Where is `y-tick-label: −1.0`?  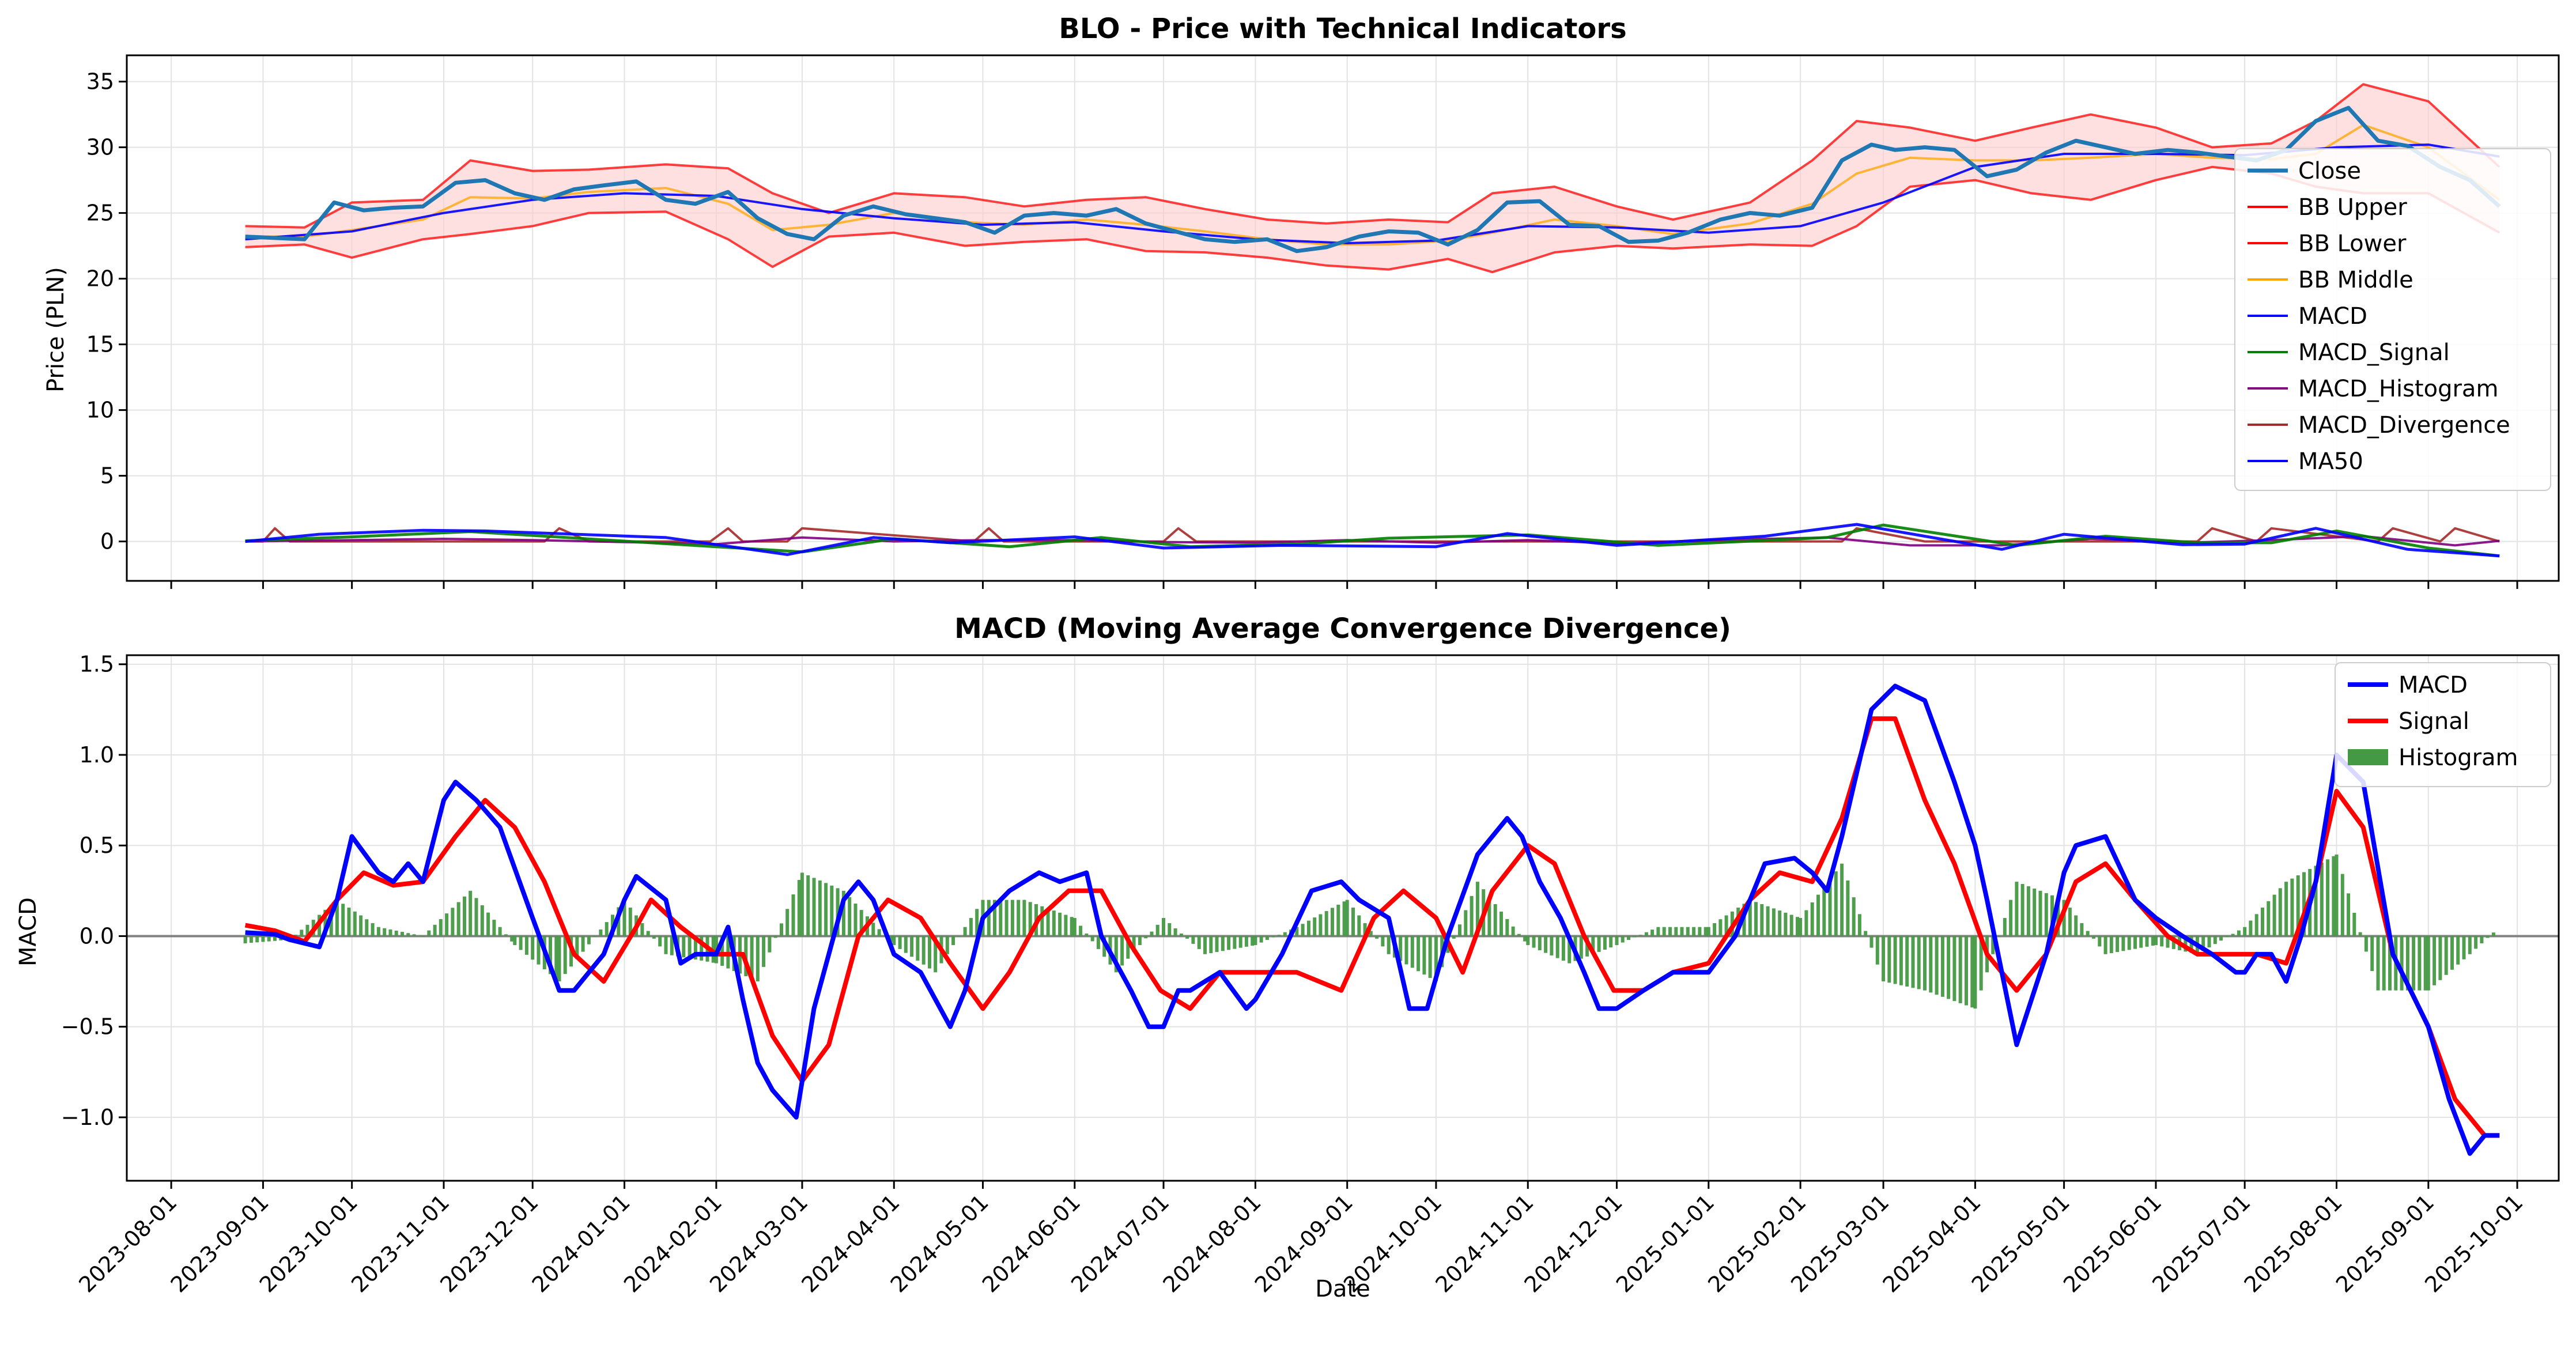 y-tick-label: −1.0 is located at coordinates (87, 1117).